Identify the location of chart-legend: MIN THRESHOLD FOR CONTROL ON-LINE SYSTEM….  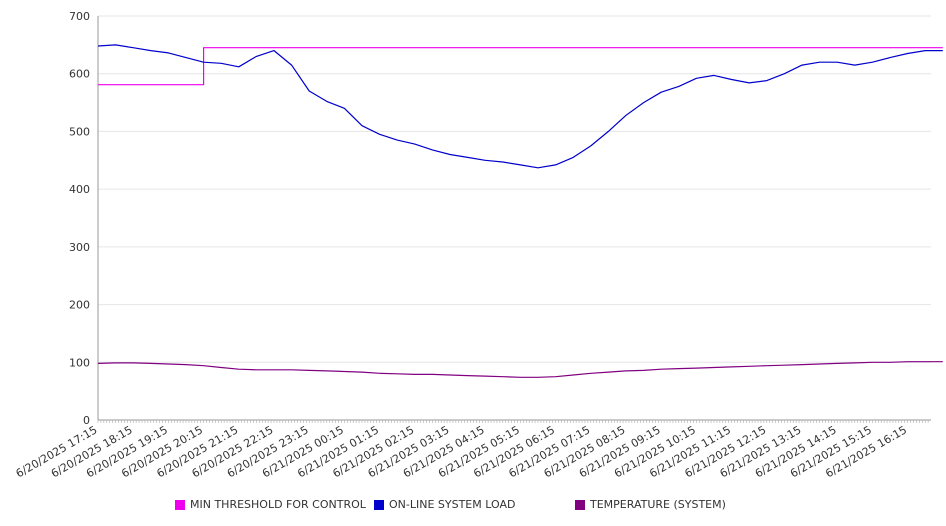
(473, 506).